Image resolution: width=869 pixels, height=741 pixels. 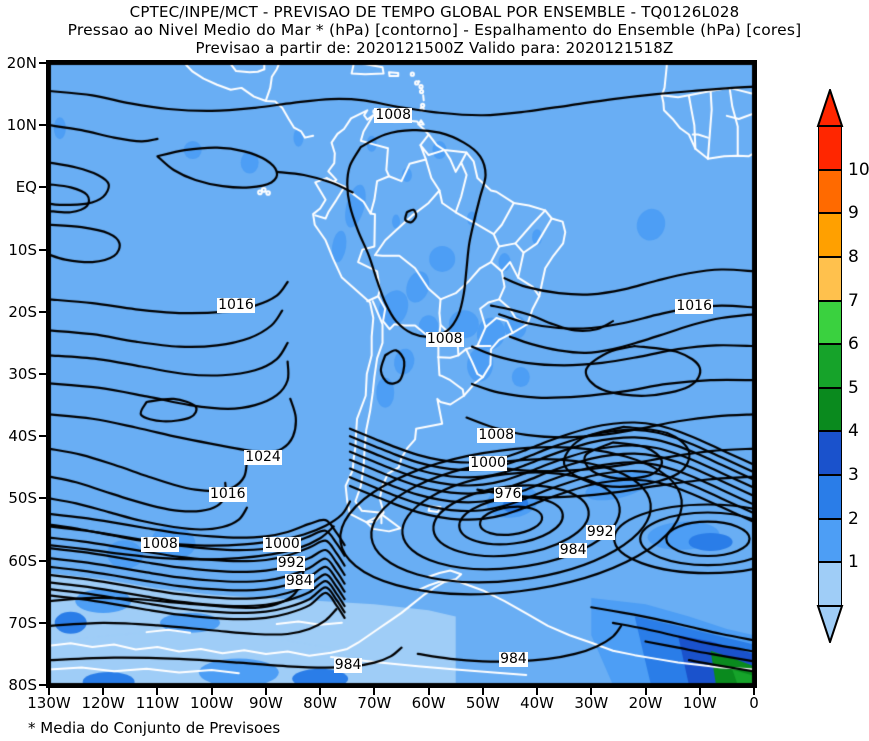 What do you see at coordinates (21, 63) in the screenshot?
I see `y-axis-label-20n: 20N` at bounding box center [21, 63].